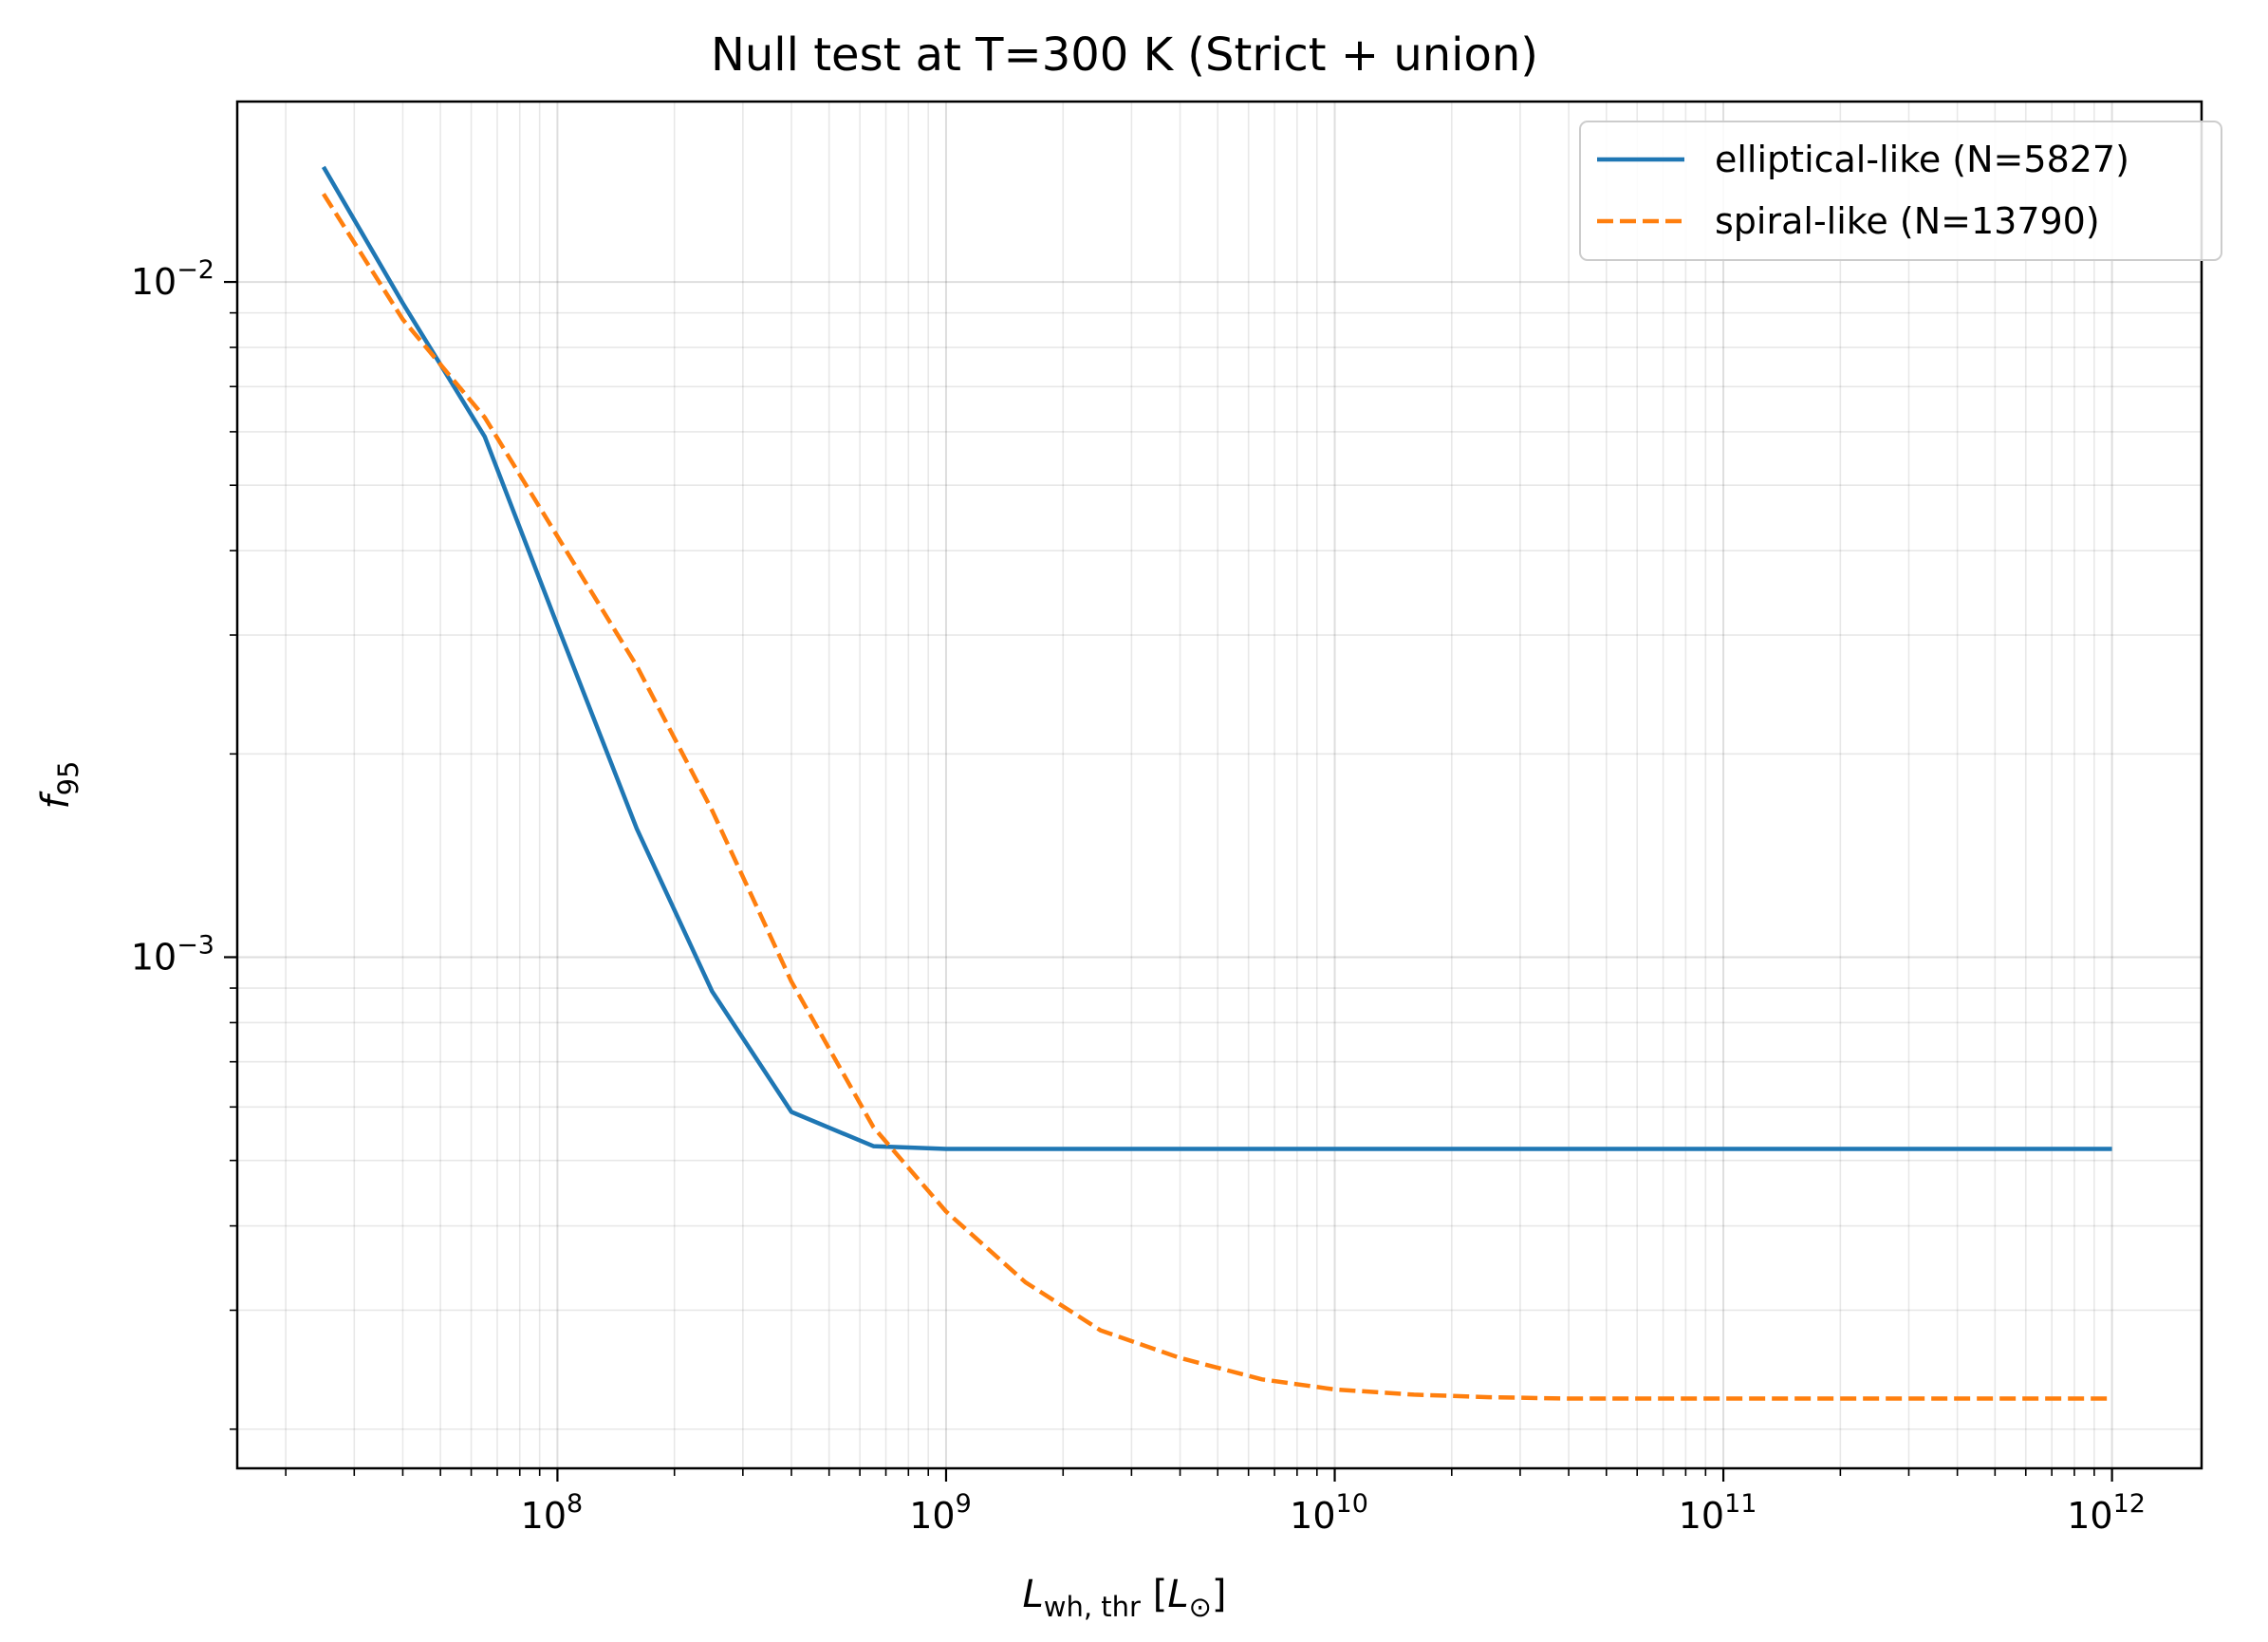 Image resolution: width=2268 pixels, height=1642 pixels. I want to click on legend-box, so click(1900, 191).